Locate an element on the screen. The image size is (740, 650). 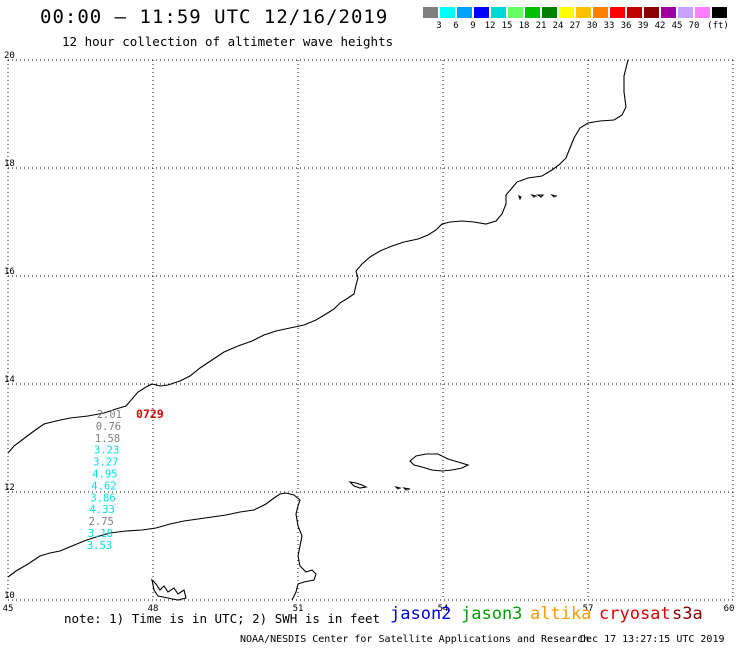
socotra-island is located at coordinates (439, 462).